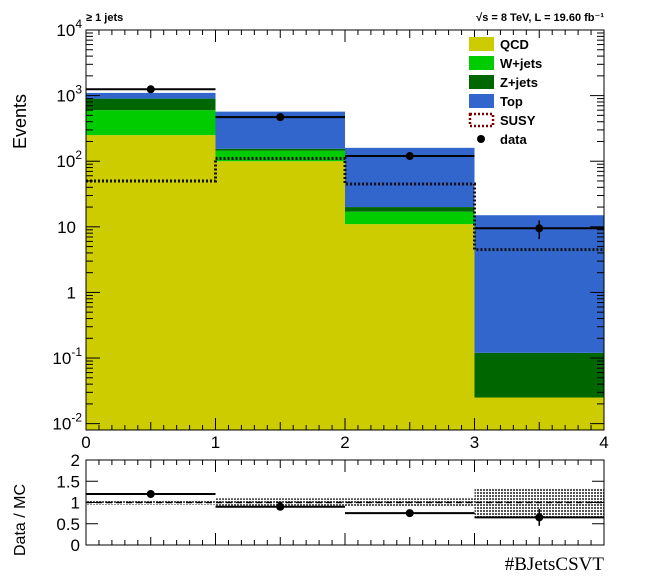 This screenshot has width=654, height=582. Describe the element at coordinates (344, 442) in the screenshot. I see `x-tick-label: 2` at that location.